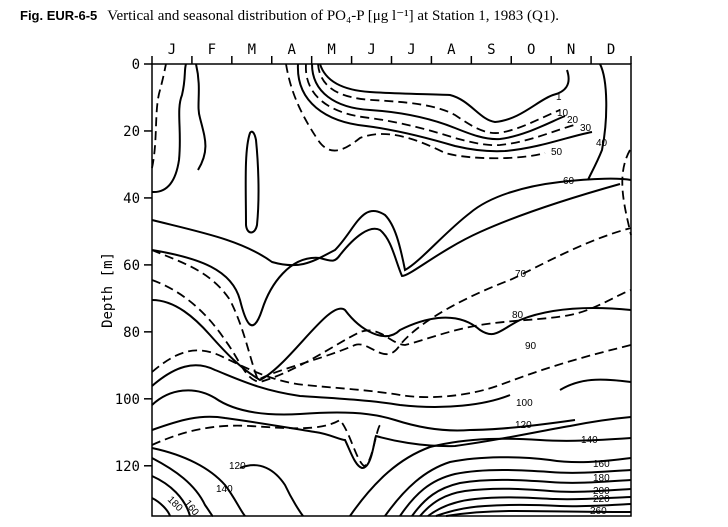 This screenshot has width=728, height=527. Describe the element at coordinates (131, 132) in the screenshot. I see `y-tick-label: 20` at that location.